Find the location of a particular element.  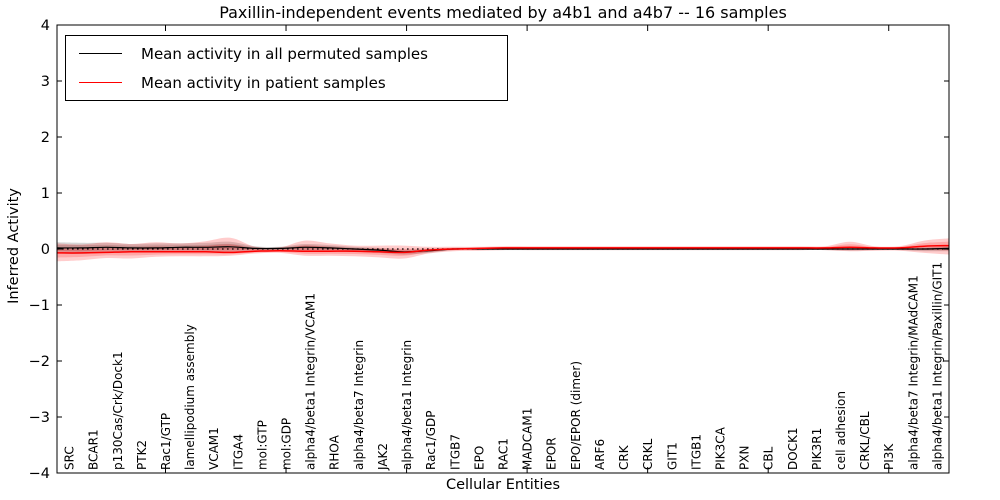

x-tick-label: ITGA4 is located at coordinates (238, 452).